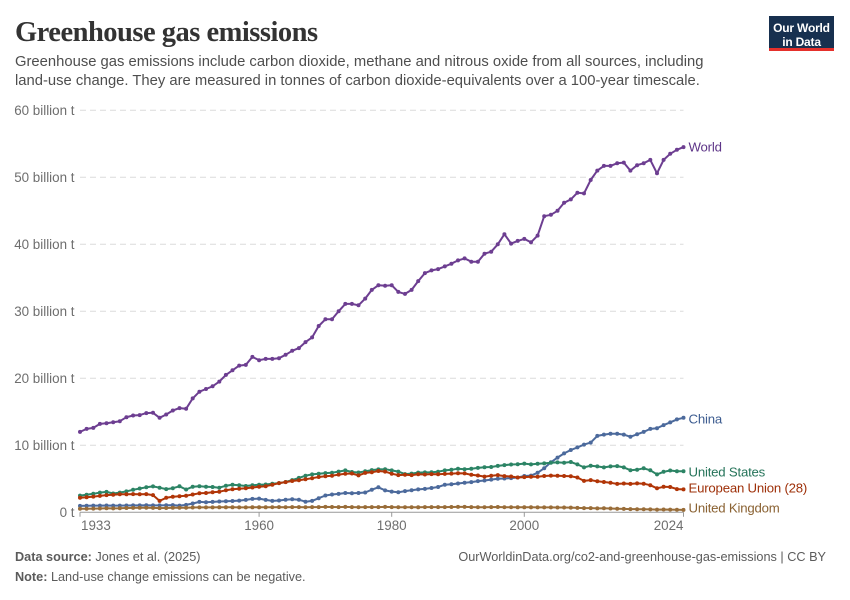  Describe the element at coordinates (392, 525) in the screenshot. I see `svg-text: 1980` at that location.